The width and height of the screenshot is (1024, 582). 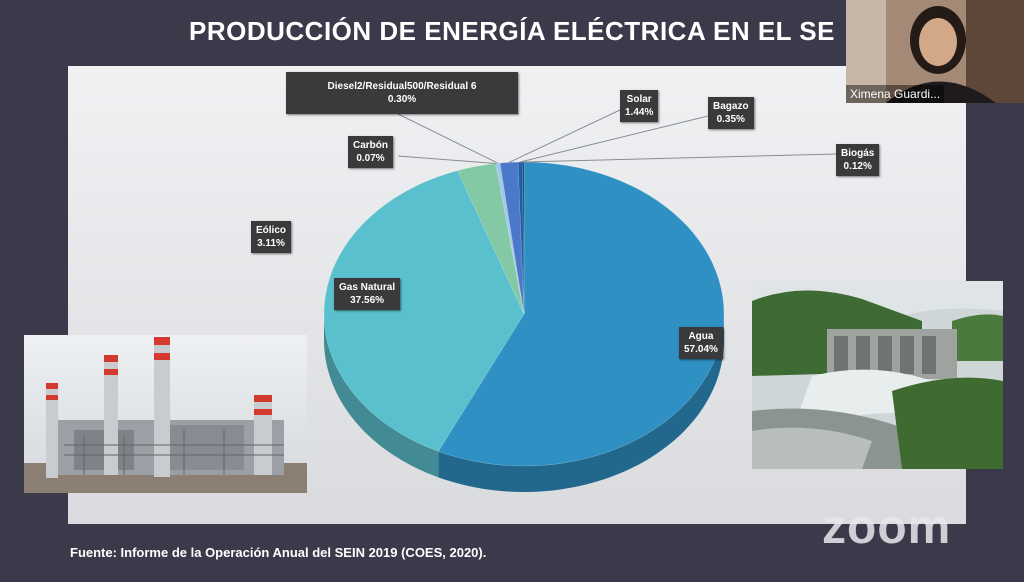 I want to click on thermal-plant-photo, so click(x=165, y=414).